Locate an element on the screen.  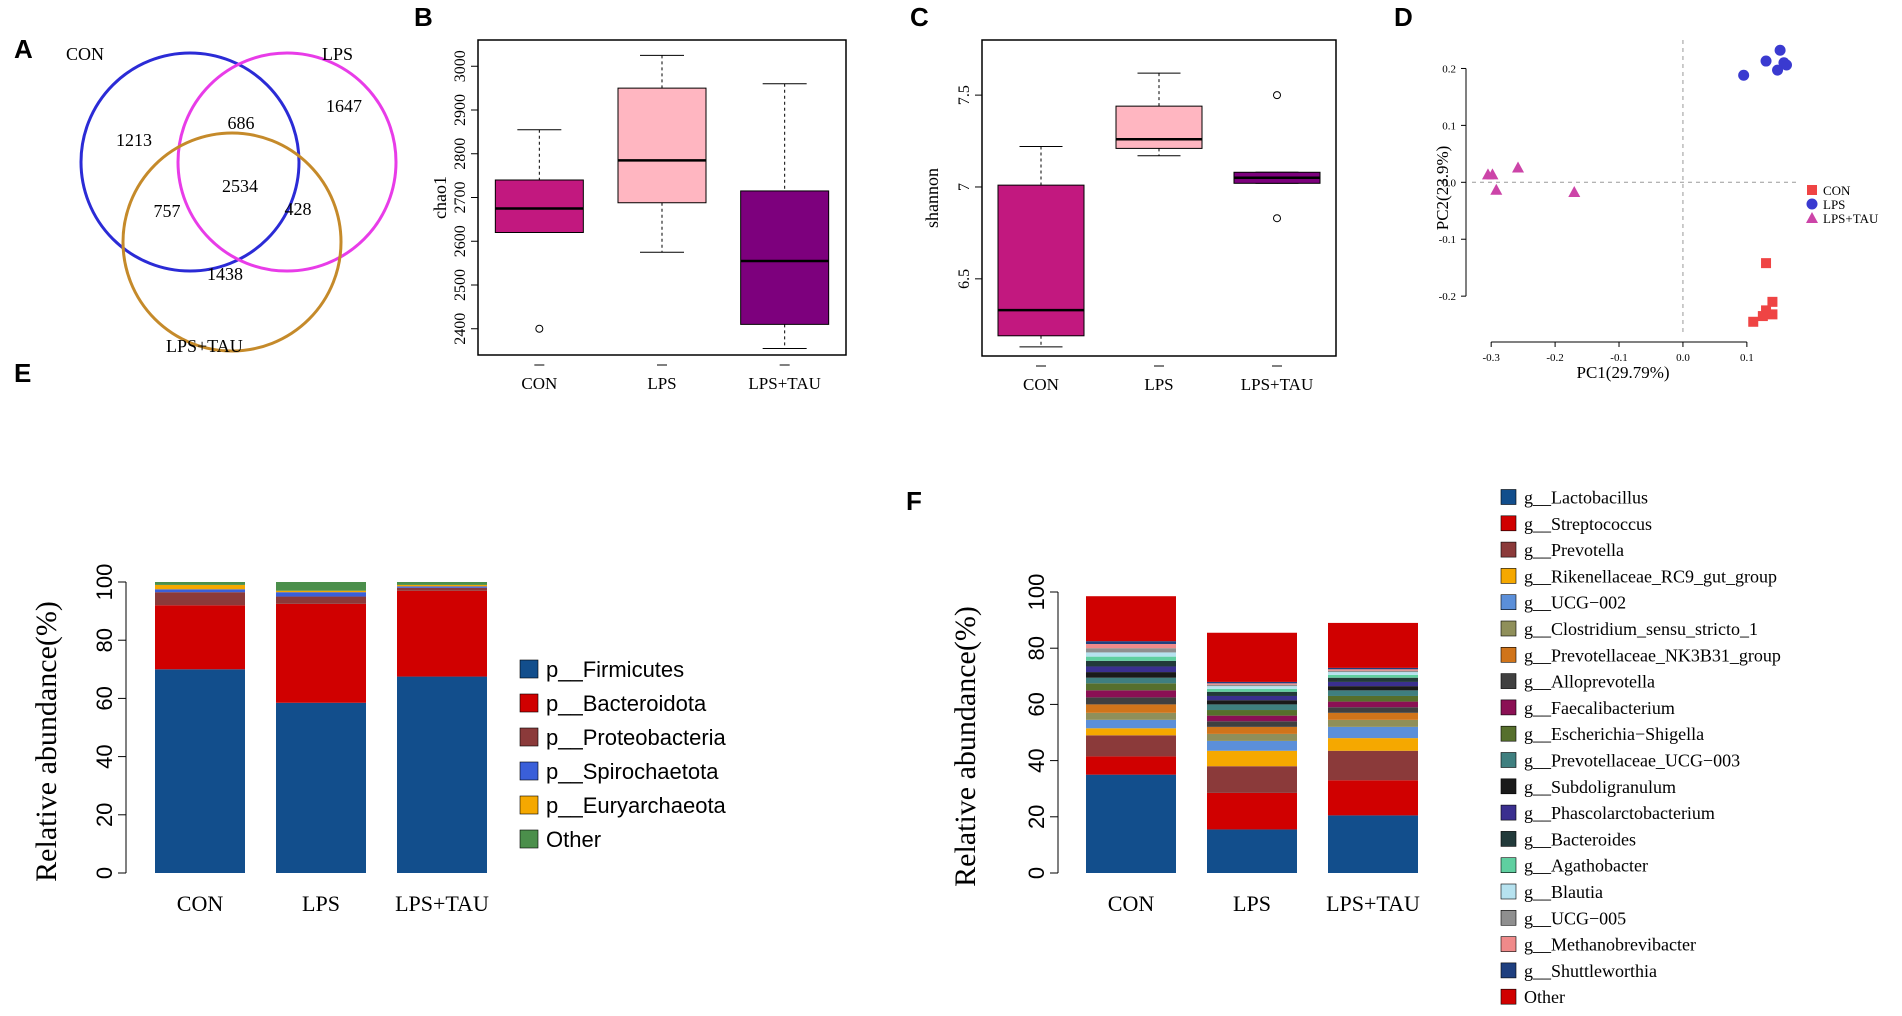
y-tick-label: 0 is located at coordinates (1036, 873).